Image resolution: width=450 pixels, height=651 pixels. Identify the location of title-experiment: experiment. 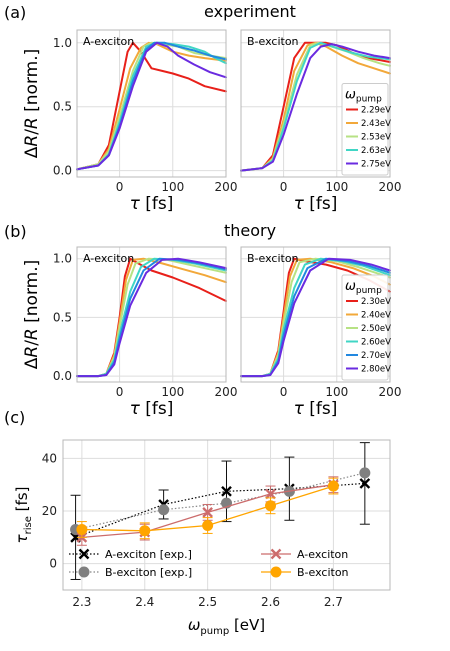
(250, 11).